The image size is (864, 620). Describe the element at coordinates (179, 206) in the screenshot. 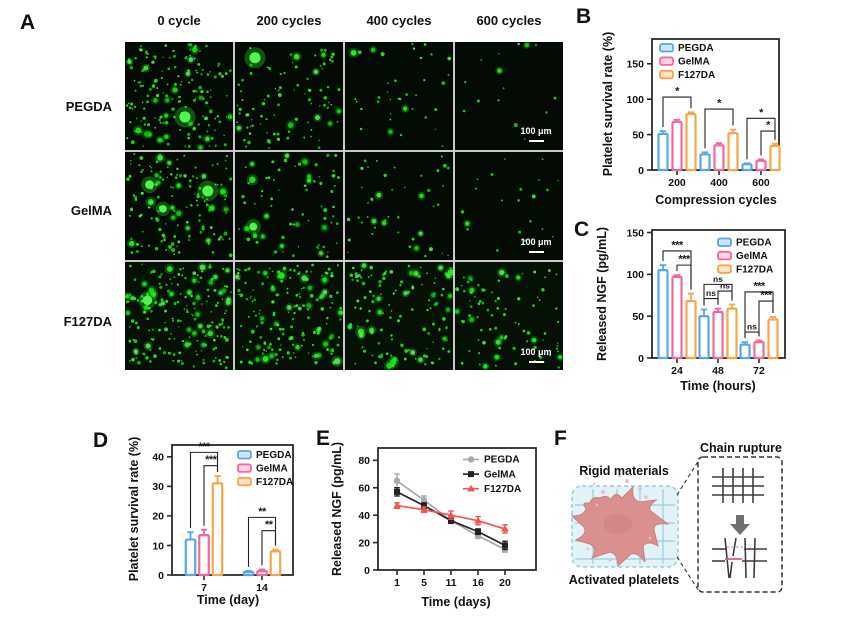

I see `micrograph-r1-c0` at that location.